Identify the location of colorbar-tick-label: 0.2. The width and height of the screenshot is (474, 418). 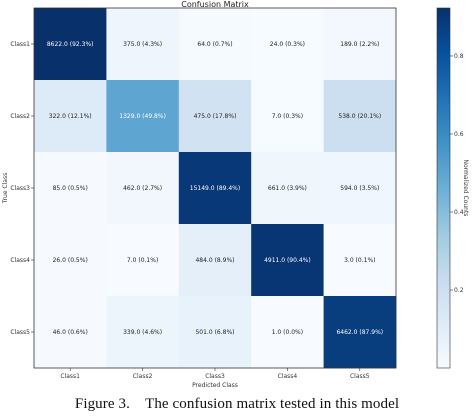
(459, 290).